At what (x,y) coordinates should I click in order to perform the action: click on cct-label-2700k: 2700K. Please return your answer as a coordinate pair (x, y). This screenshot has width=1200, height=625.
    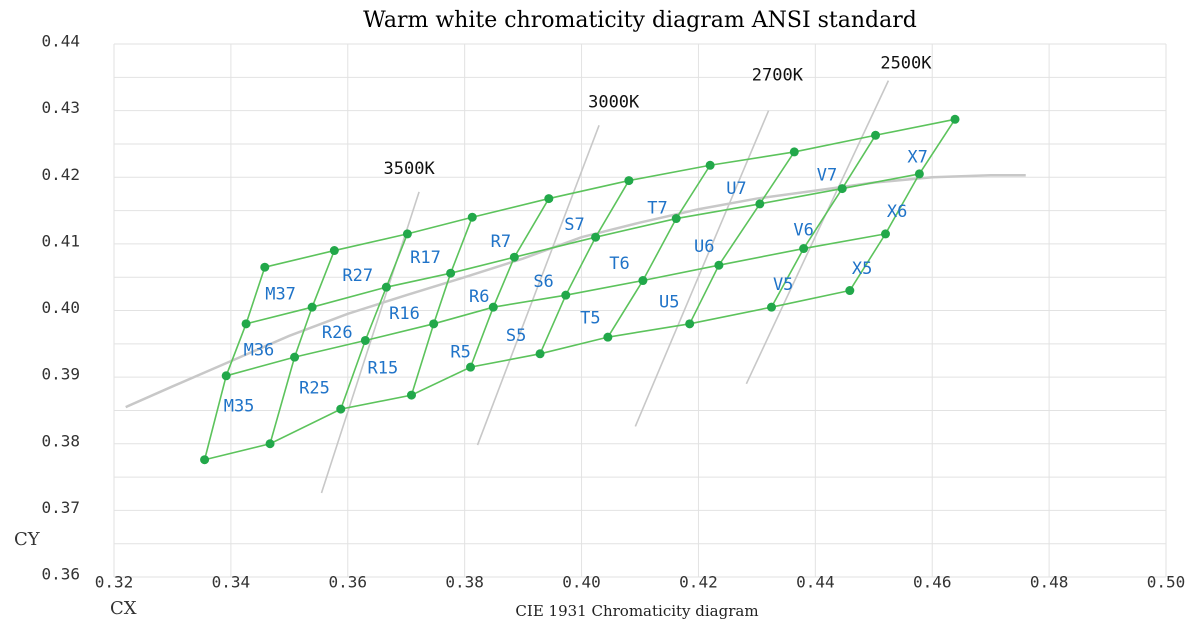
    Looking at the image, I should click on (778, 76).